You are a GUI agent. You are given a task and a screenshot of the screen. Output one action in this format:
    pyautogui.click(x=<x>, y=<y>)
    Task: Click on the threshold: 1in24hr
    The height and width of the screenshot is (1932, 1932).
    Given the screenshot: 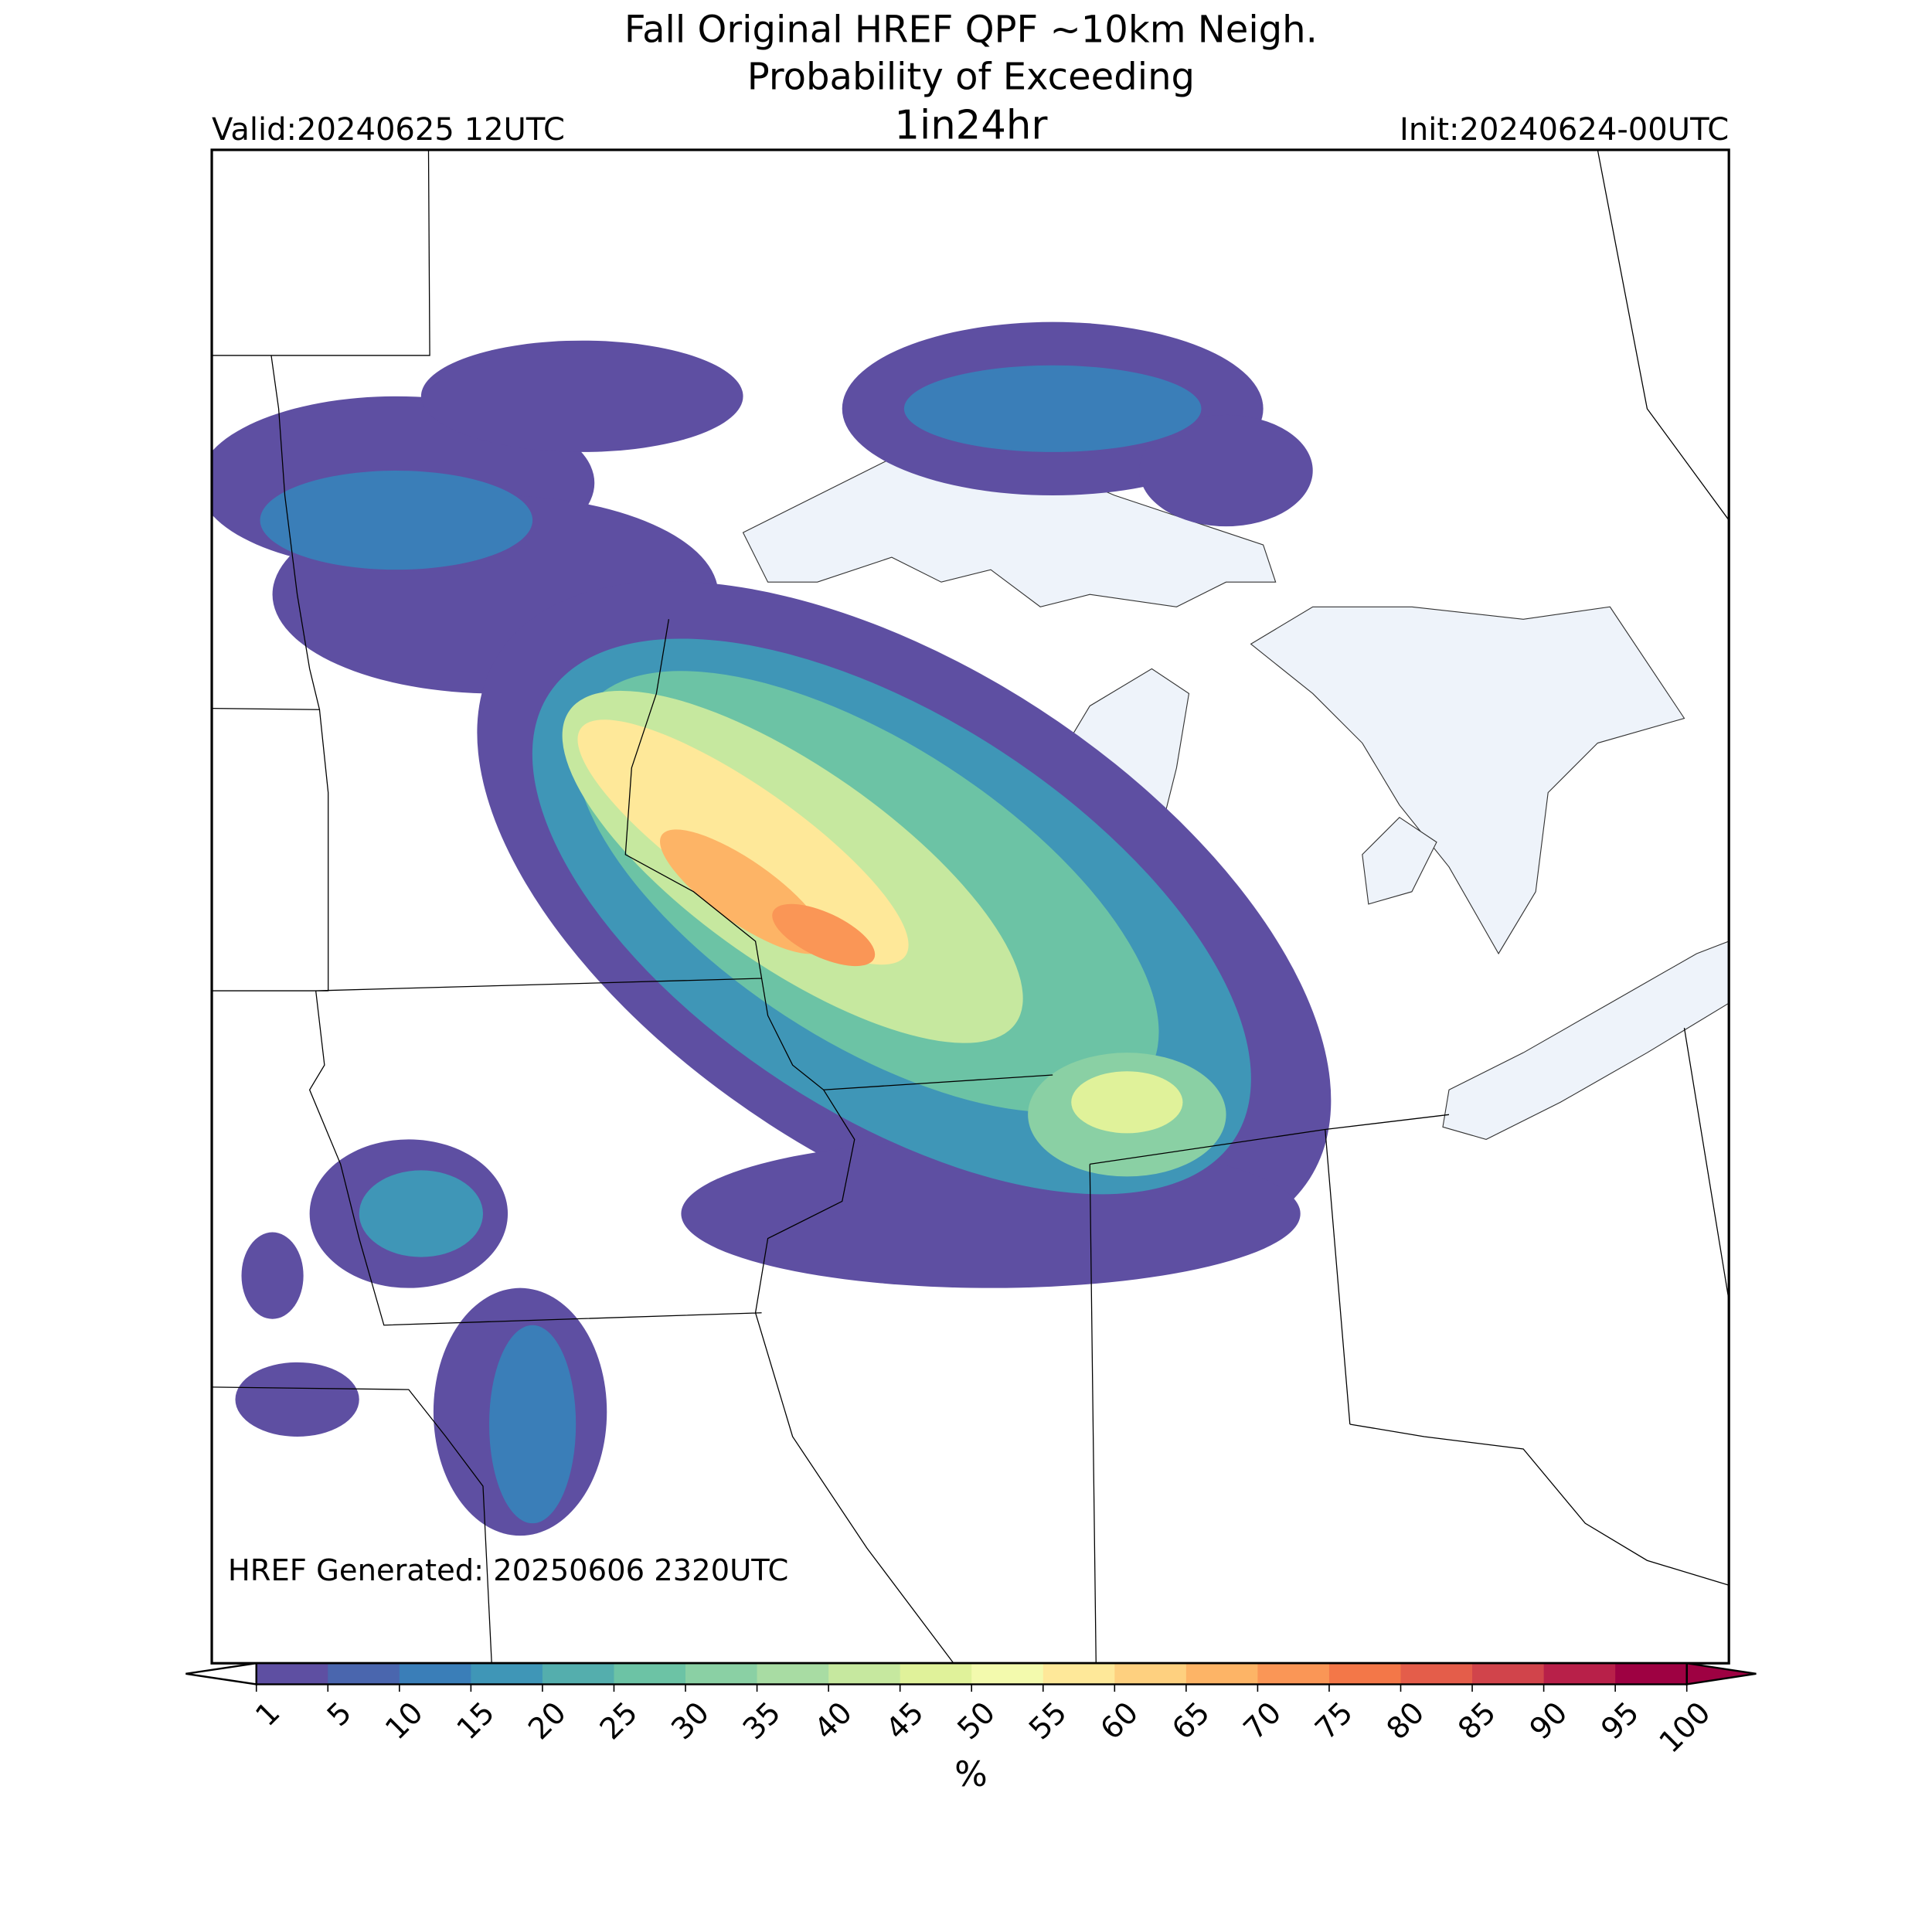 What is the action you would take?
    pyautogui.click(x=971, y=125)
    